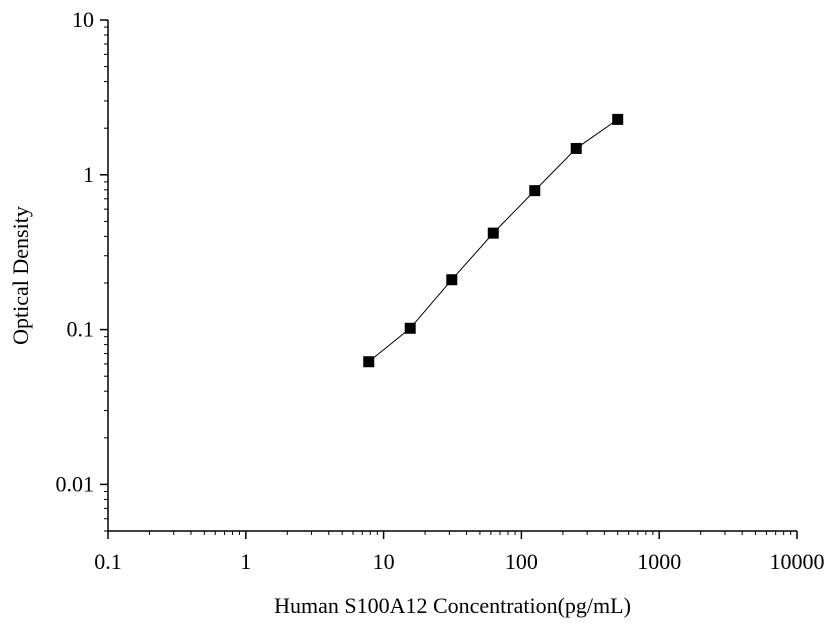 This screenshot has height=631, width=840. I want to click on y-ticks: 0.01 0.1 1 10, so click(82, 269).